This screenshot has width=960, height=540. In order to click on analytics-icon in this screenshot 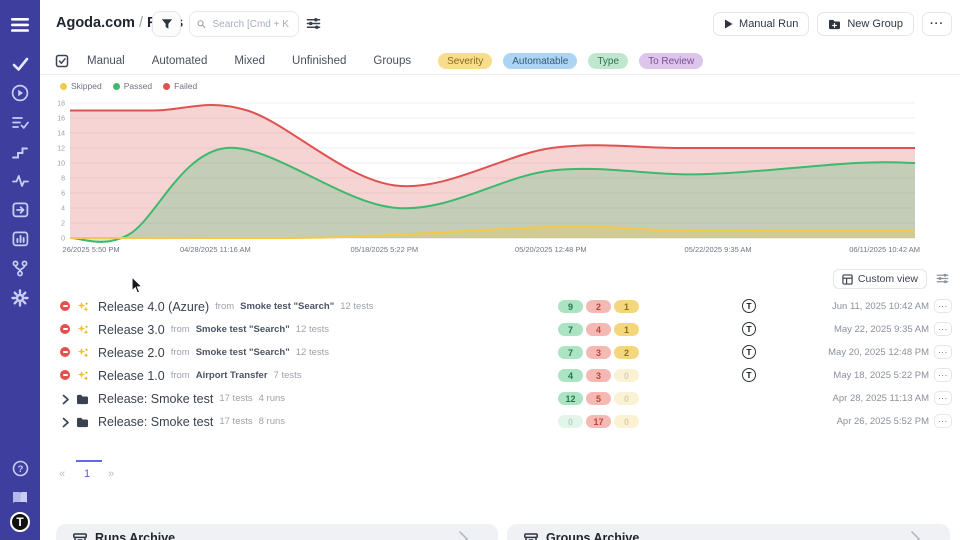, I will do `click(20, 239)`.